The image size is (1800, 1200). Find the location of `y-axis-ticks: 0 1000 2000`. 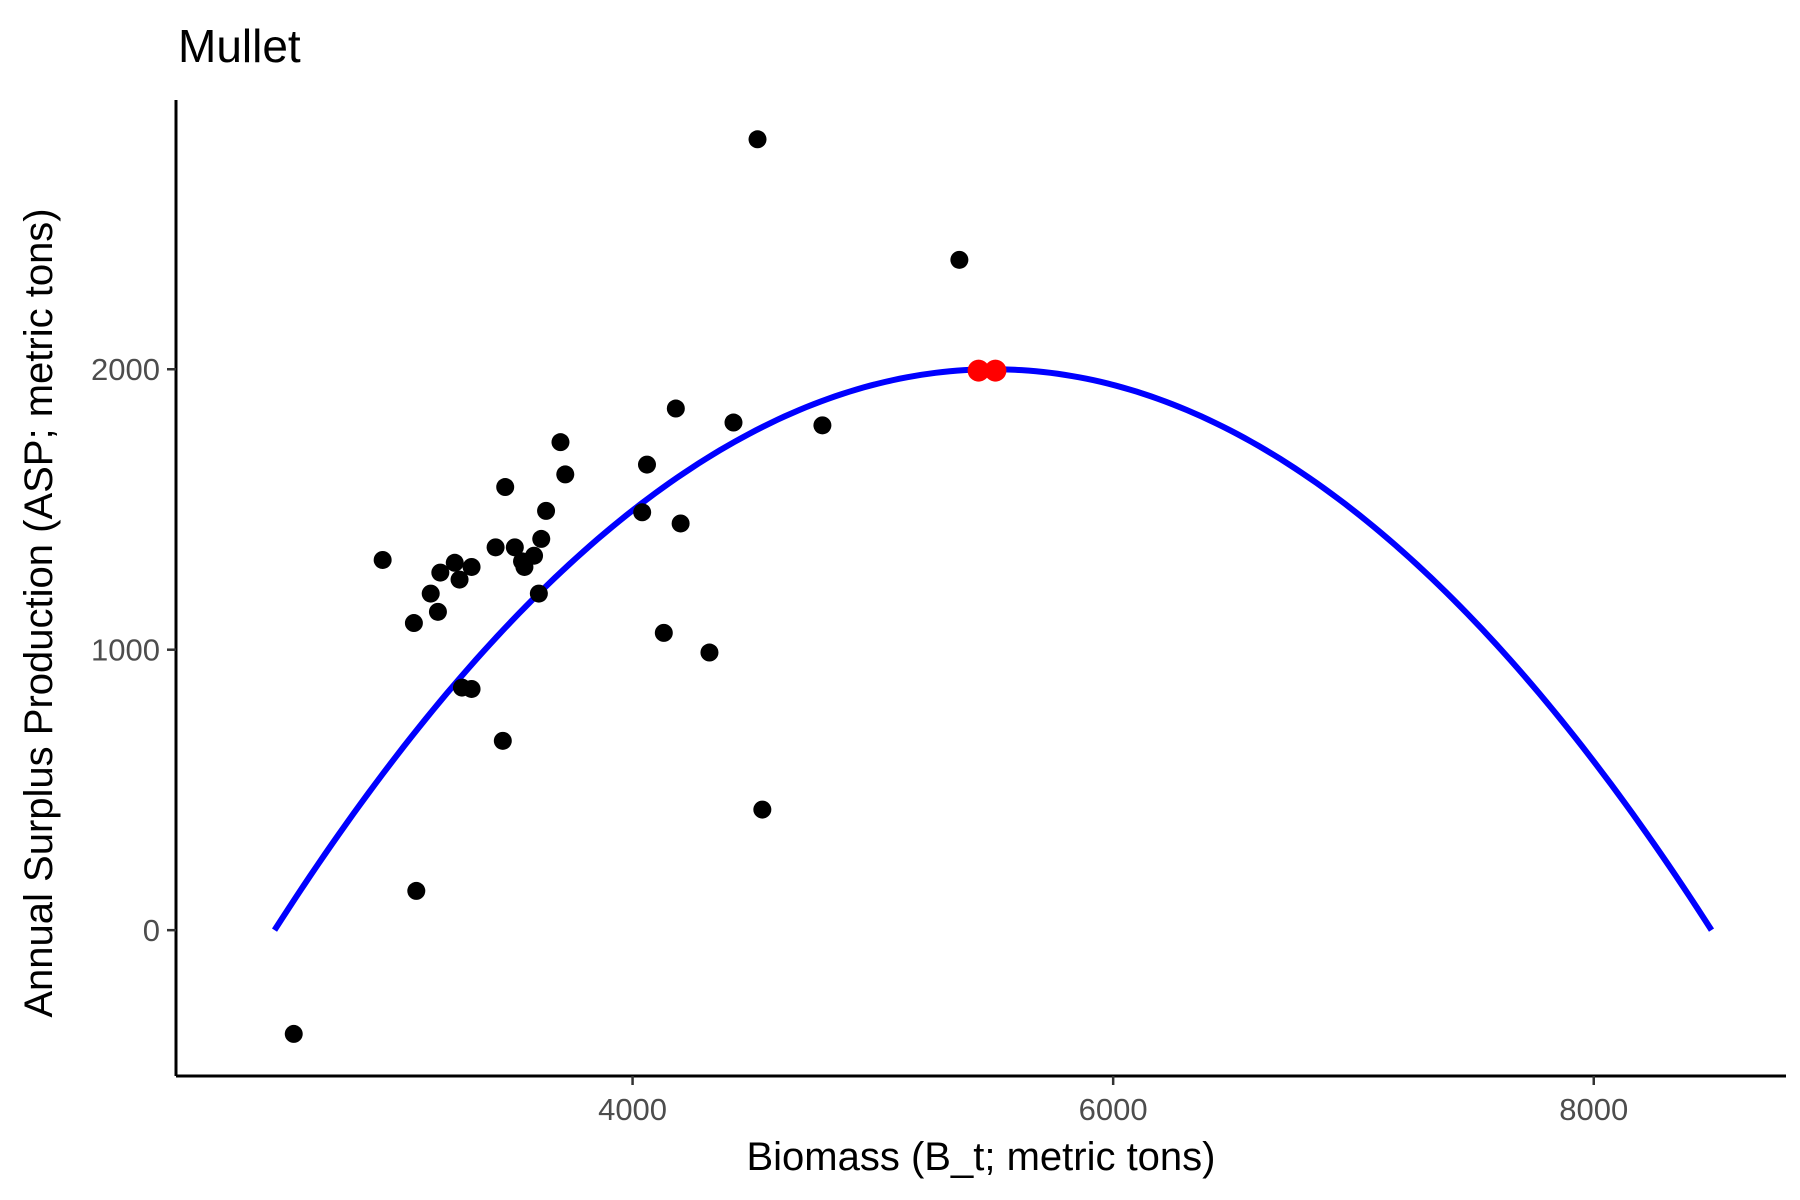

y-axis-ticks: 0 1000 2000 is located at coordinates (133, 650).